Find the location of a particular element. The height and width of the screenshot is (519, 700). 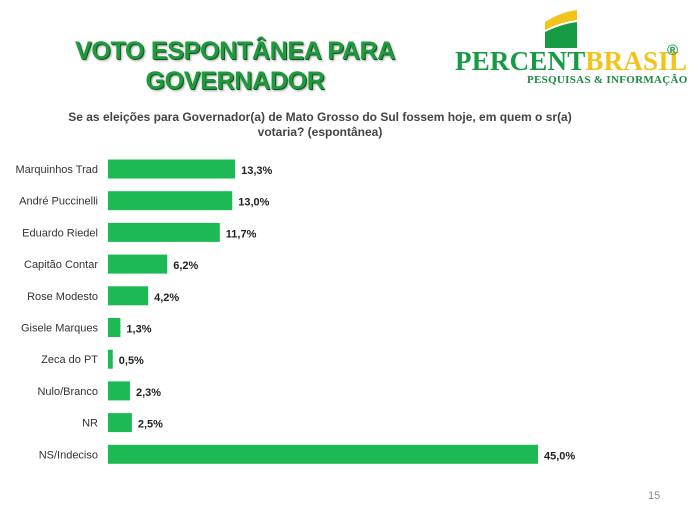

logo-tagline: PESQUISAS & INFORMAÇÃO is located at coordinates (607, 80).